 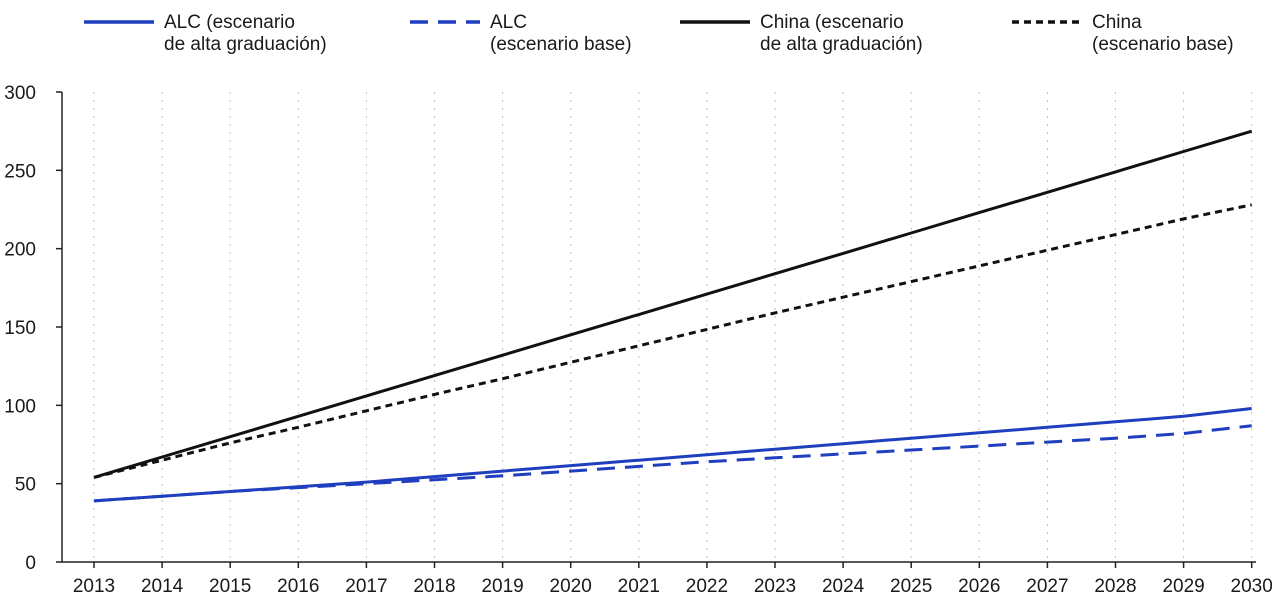 What do you see at coordinates (30, 563) in the screenshot?
I see `y-tick-label-0: 0` at bounding box center [30, 563].